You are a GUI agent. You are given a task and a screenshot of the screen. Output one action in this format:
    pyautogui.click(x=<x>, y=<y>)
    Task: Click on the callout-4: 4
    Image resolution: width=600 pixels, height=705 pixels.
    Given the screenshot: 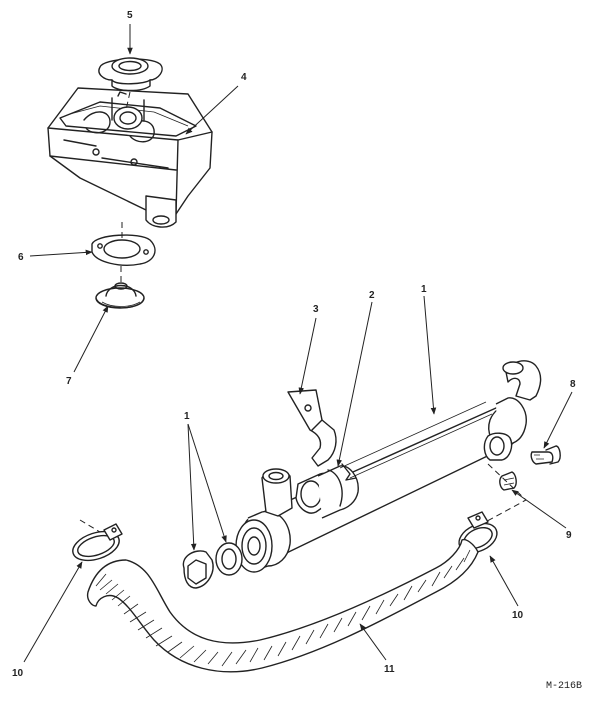 What is the action you would take?
    pyautogui.click(x=244, y=77)
    